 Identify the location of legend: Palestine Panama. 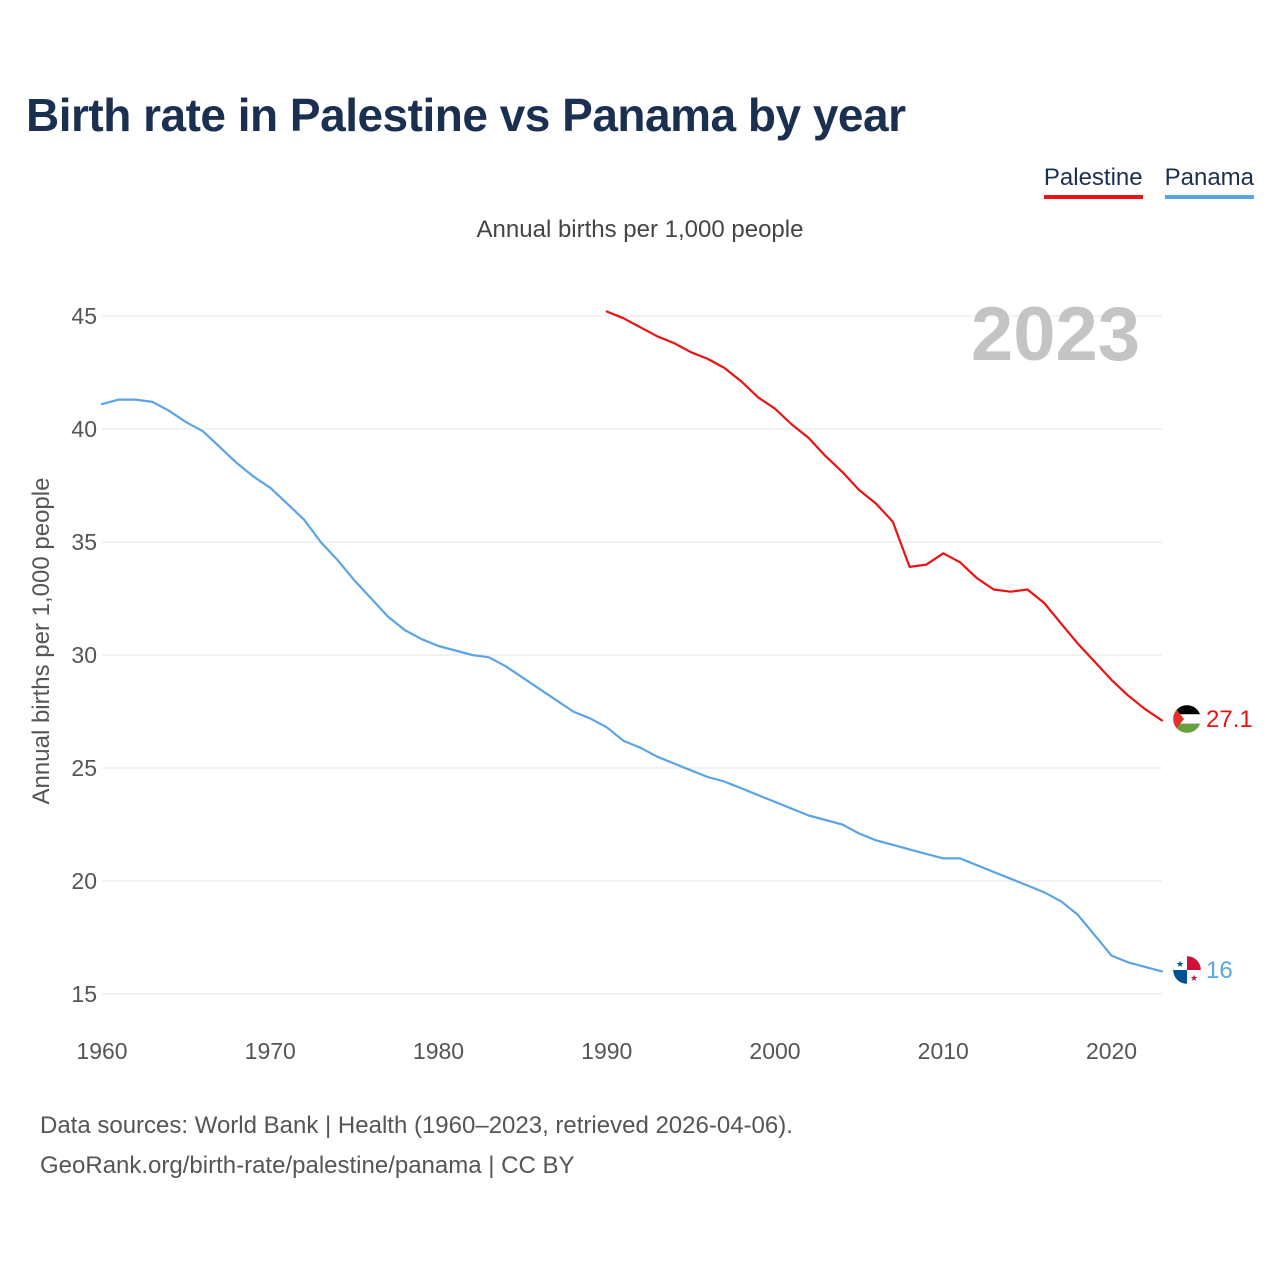
(1148, 181).